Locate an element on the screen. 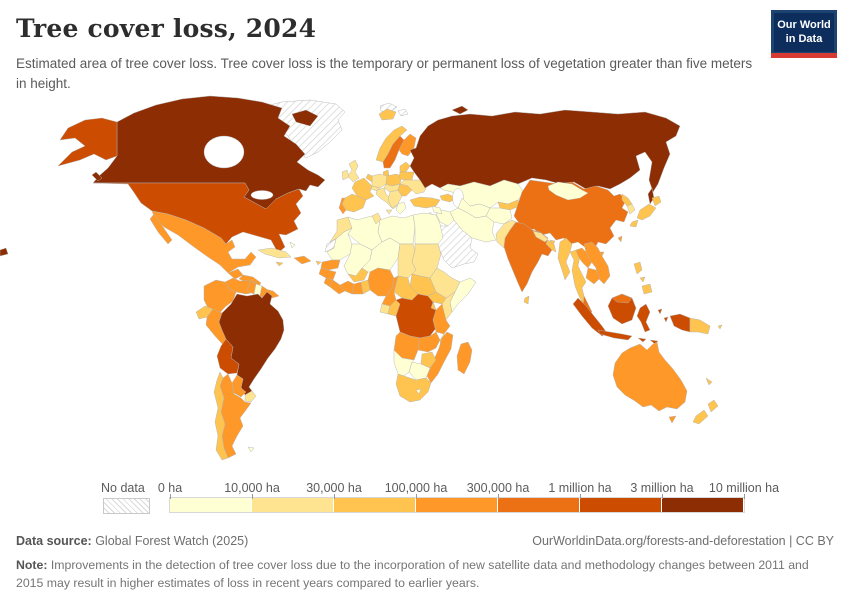 Image resolution: width=850 pixels, height=600 pixels. country-mongolia is located at coordinates (568, 191).